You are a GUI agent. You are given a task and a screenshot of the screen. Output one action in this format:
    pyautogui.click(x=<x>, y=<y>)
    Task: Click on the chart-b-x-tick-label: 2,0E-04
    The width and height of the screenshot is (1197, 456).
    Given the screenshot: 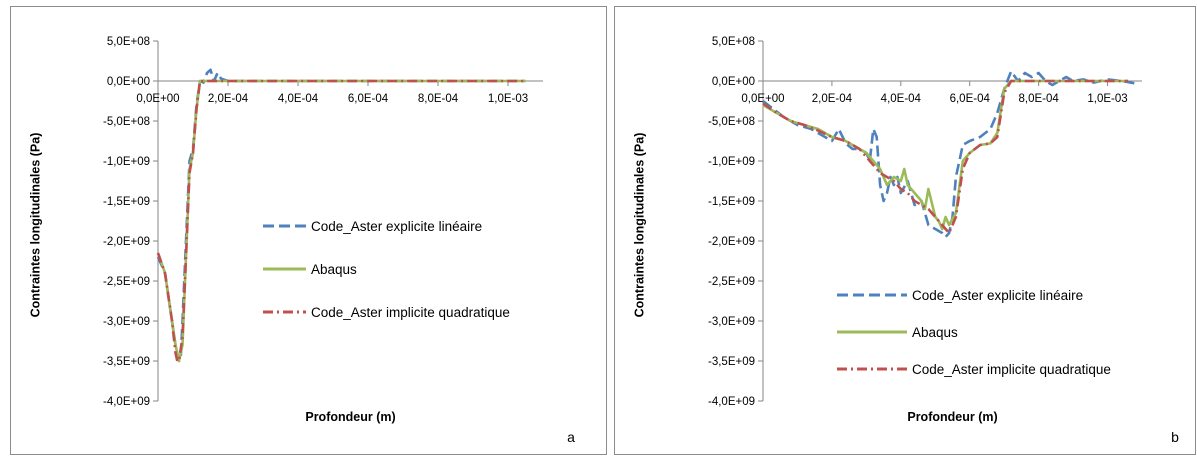 What is the action you would take?
    pyautogui.click(x=832, y=99)
    